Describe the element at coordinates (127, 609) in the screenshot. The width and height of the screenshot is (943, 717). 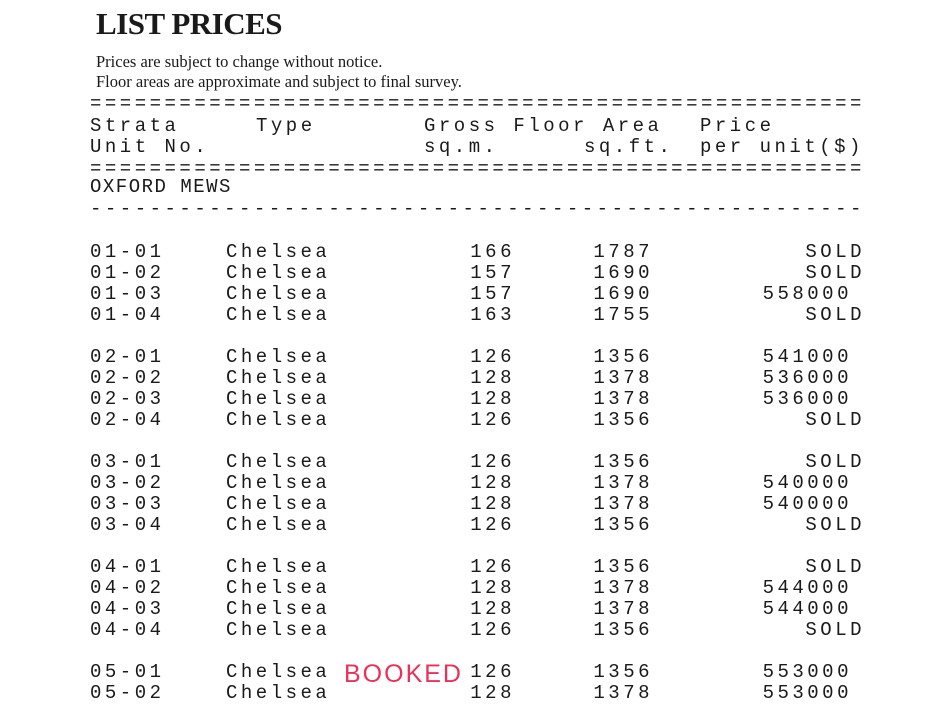
I see `unit-no-cell: 04-03` at that location.